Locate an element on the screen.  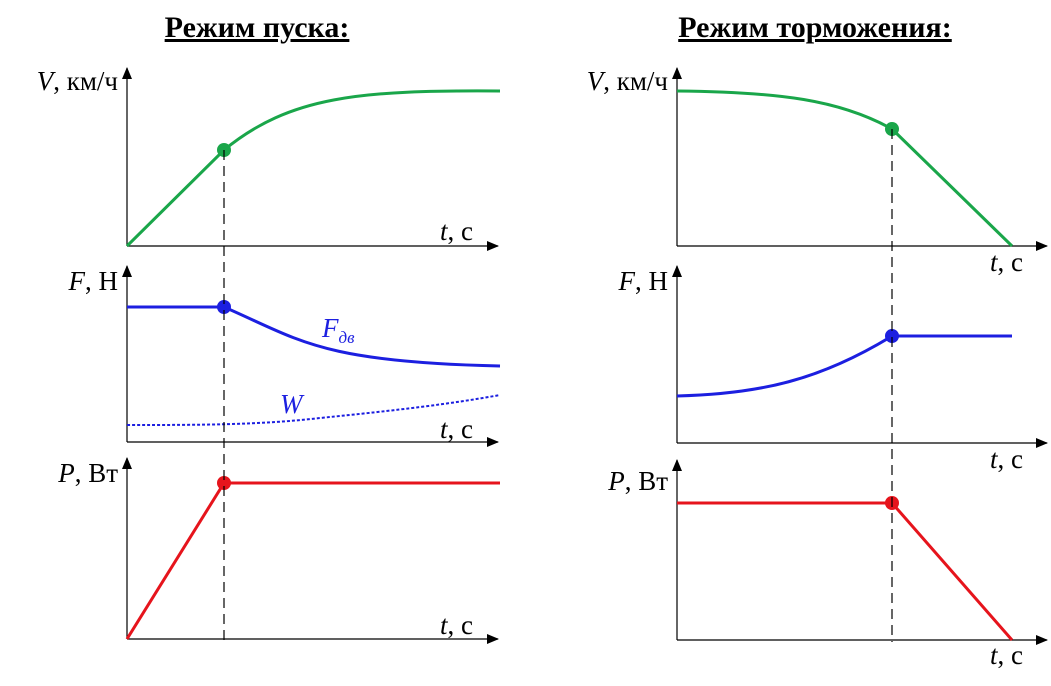
braking-force-panel: F, Н t, с is located at coordinates (833, 369).